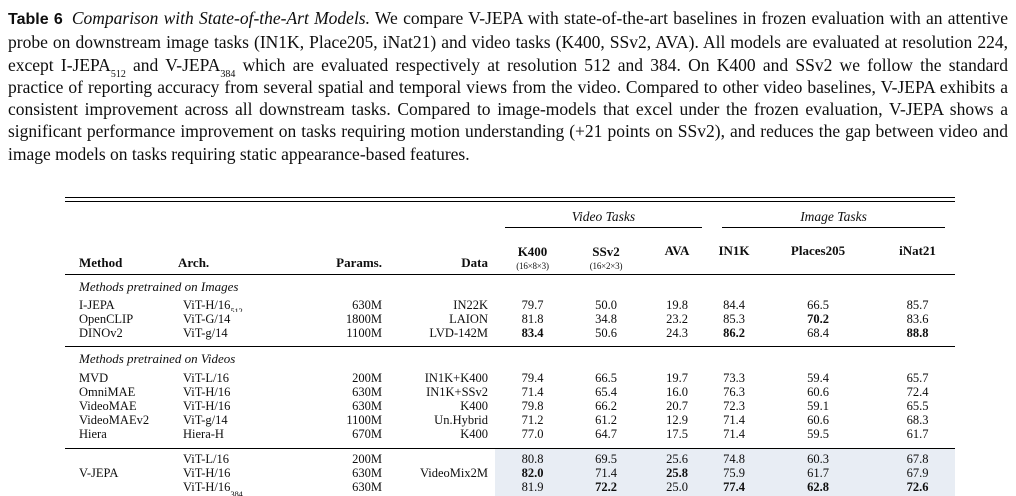 This screenshot has height=496, width=1016. What do you see at coordinates (734, 391) in the screenshot?
I see `cell-in1k: 76.3` at bounding box center [734, 391].